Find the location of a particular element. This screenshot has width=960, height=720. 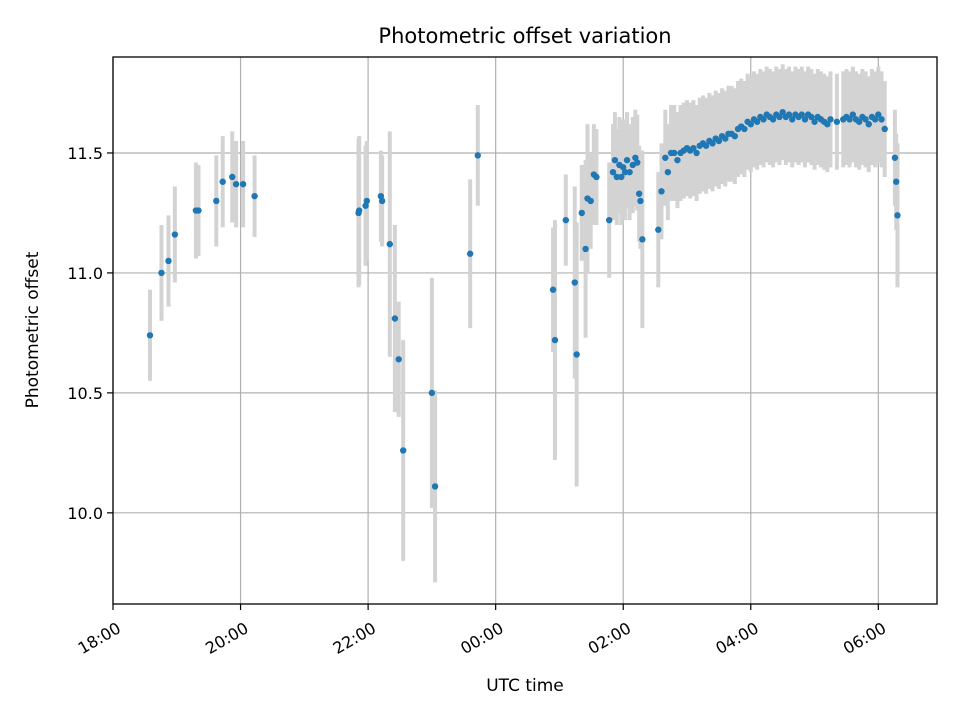

y-tick-label: 10.5 is located at coordinates (85, 393).